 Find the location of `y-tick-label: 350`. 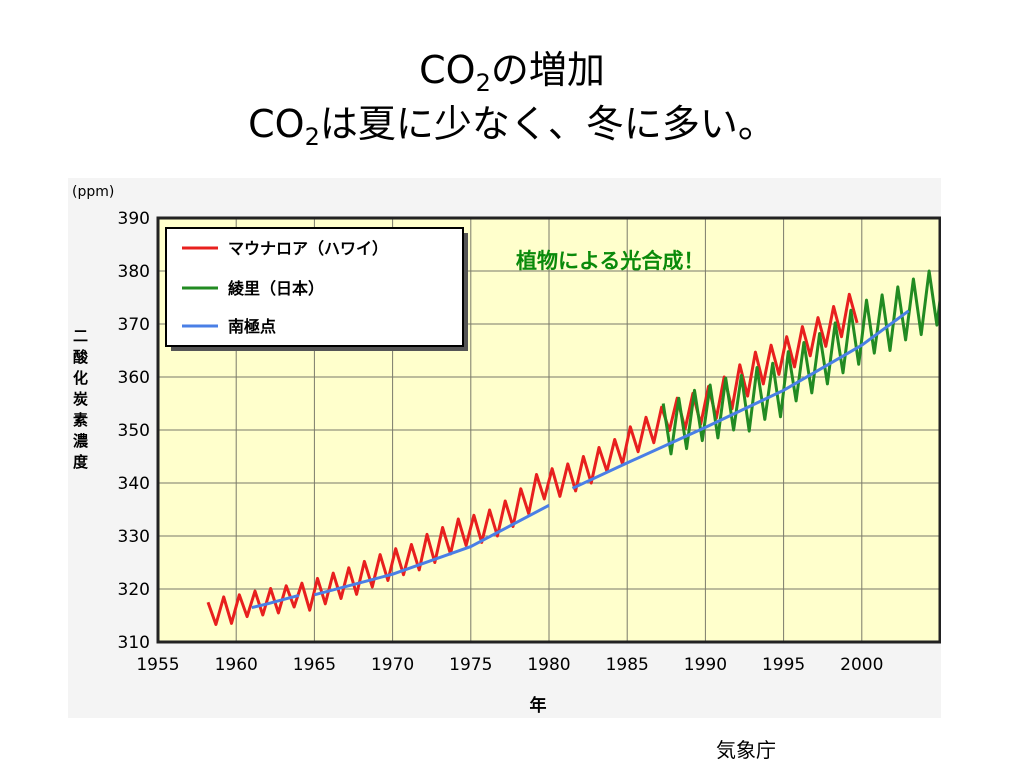

y-tick-label: 350 is located at coordinates (134, 431).